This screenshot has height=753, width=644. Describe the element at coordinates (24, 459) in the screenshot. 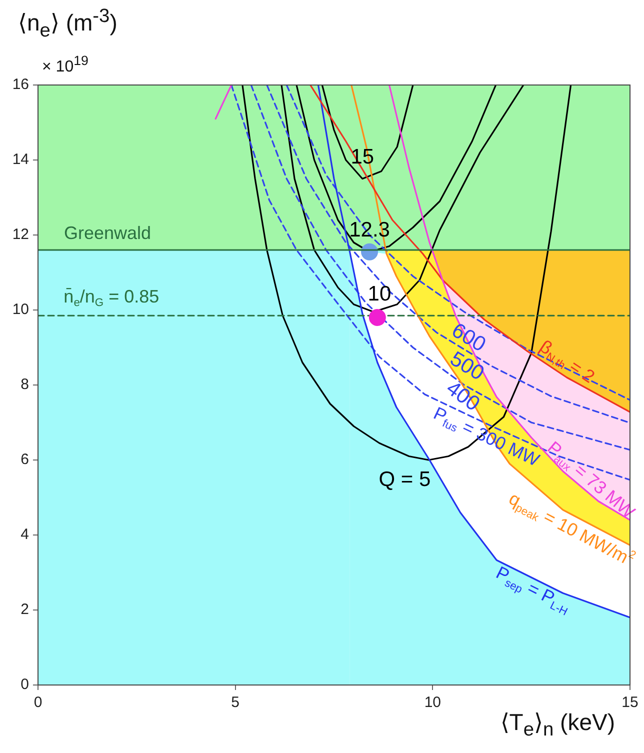

I see `y-tick-label: 6` at that location.